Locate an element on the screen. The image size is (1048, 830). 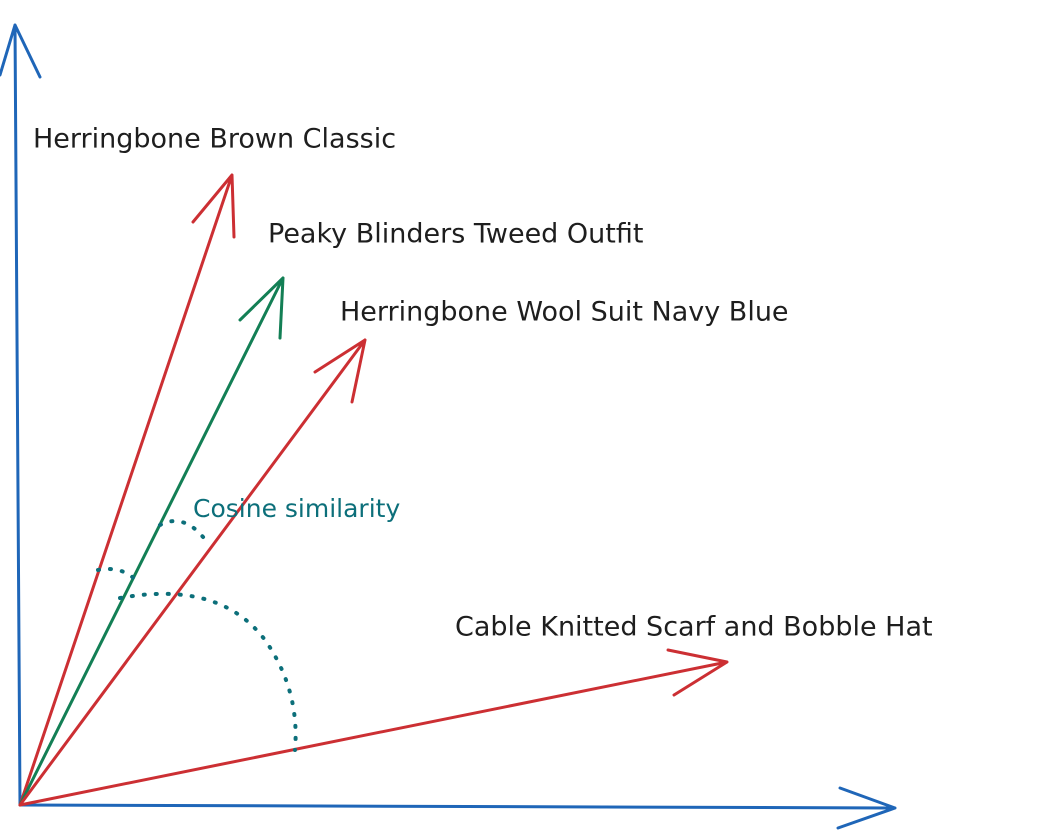
vector-label: Herringbone Brown Classic is located at coordinates (214, 139).